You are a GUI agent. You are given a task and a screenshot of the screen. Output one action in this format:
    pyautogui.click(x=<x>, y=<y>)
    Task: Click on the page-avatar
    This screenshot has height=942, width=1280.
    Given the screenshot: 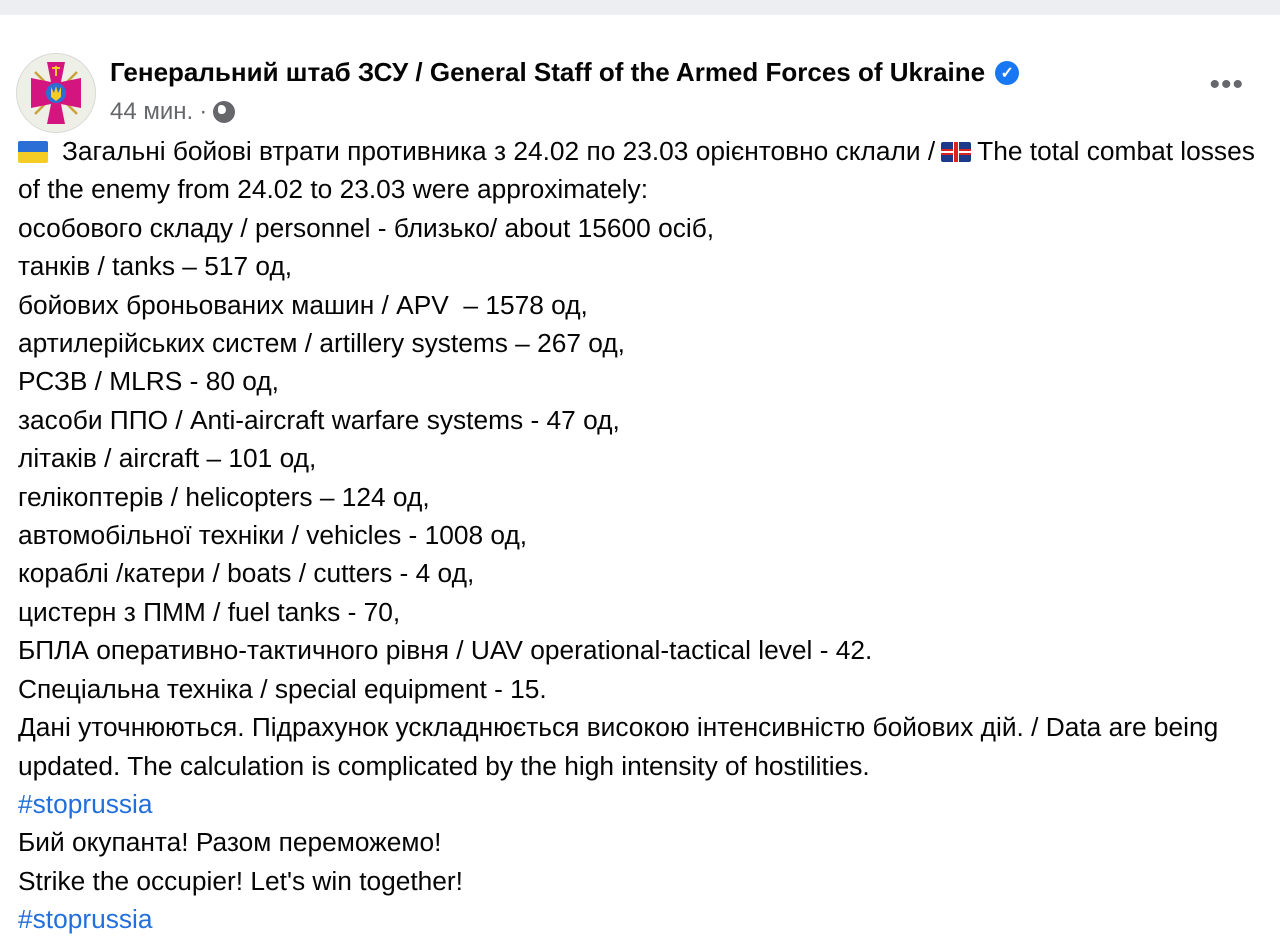 What is the action you would take?
    pyautogui.click(x=56, y=93)
    